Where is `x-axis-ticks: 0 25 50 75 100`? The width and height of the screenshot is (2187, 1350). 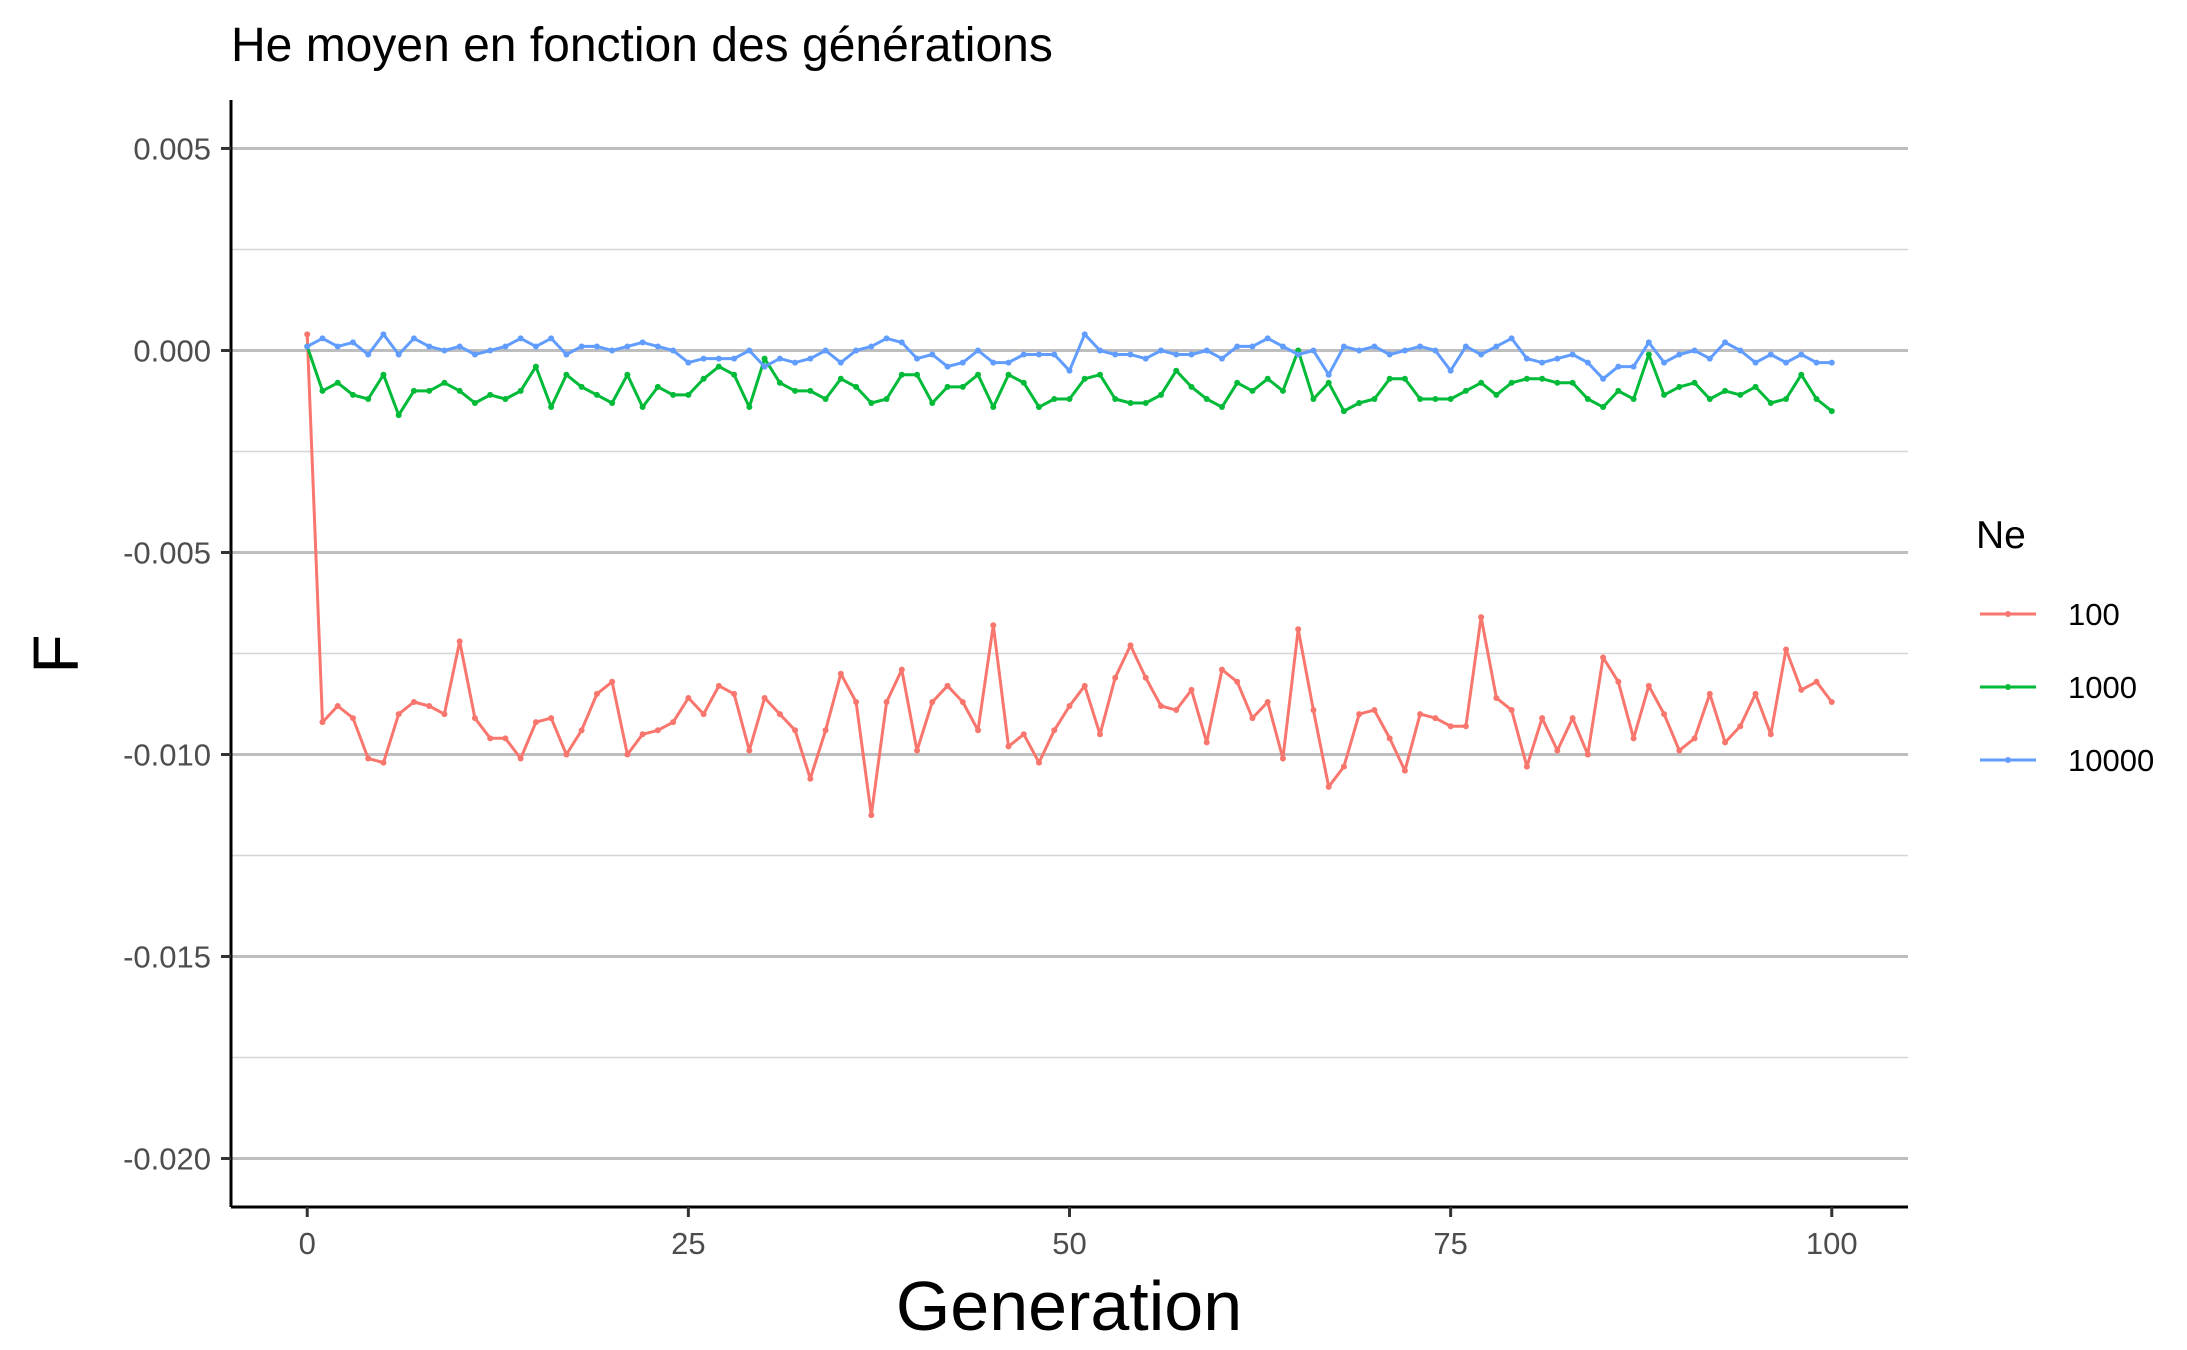
x-axis-ticks: 0 25 50 75 100 is located at coordinates (1078, 1234).